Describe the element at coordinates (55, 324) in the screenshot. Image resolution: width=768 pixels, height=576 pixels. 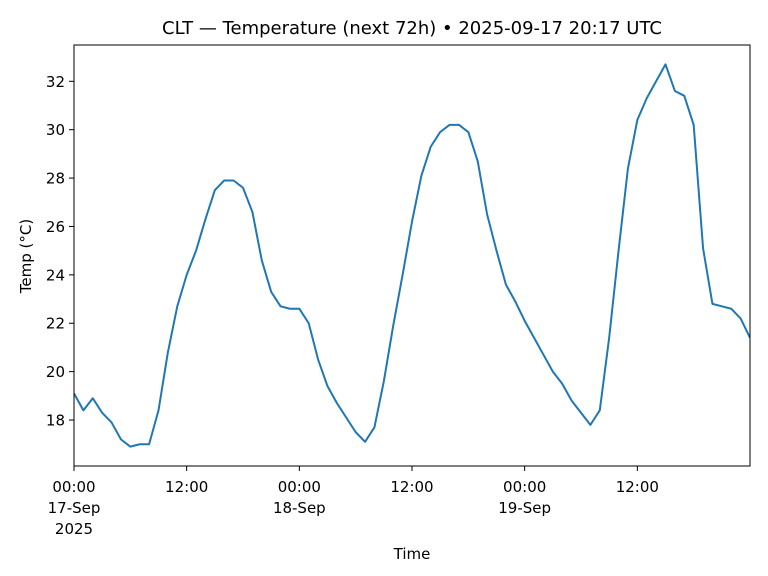
I see `y-tick-label: 22` at that location.